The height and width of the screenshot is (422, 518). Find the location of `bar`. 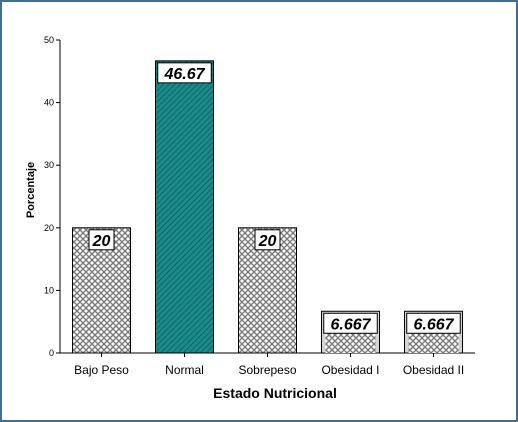

bar is located at coordinates (184, 207).